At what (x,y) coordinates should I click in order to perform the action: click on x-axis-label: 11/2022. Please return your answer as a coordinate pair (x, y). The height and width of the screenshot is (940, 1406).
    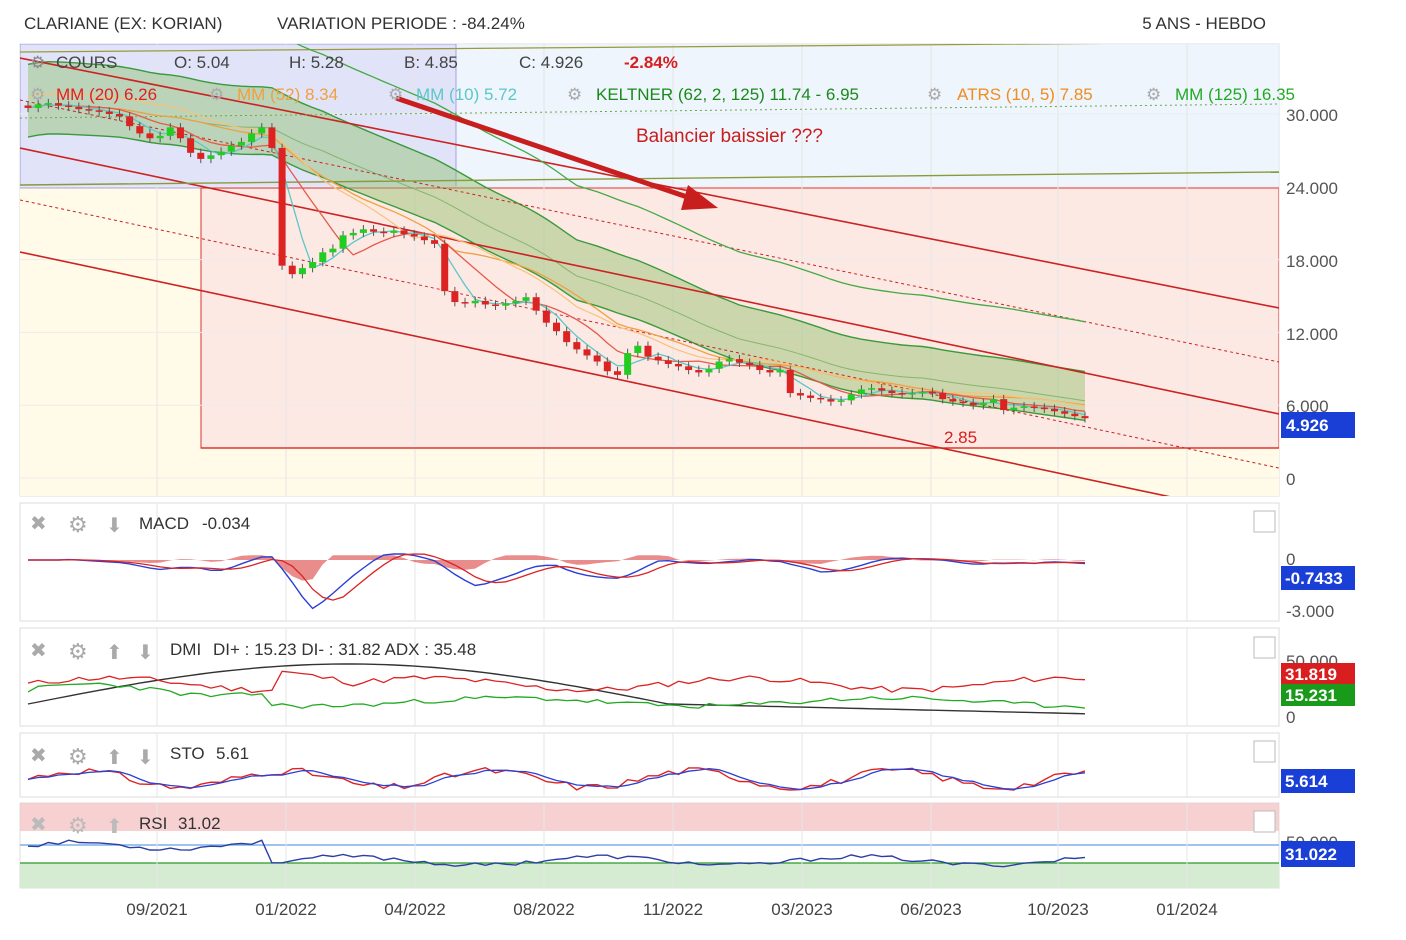
    Looking at the image, I should click on (673, 909).